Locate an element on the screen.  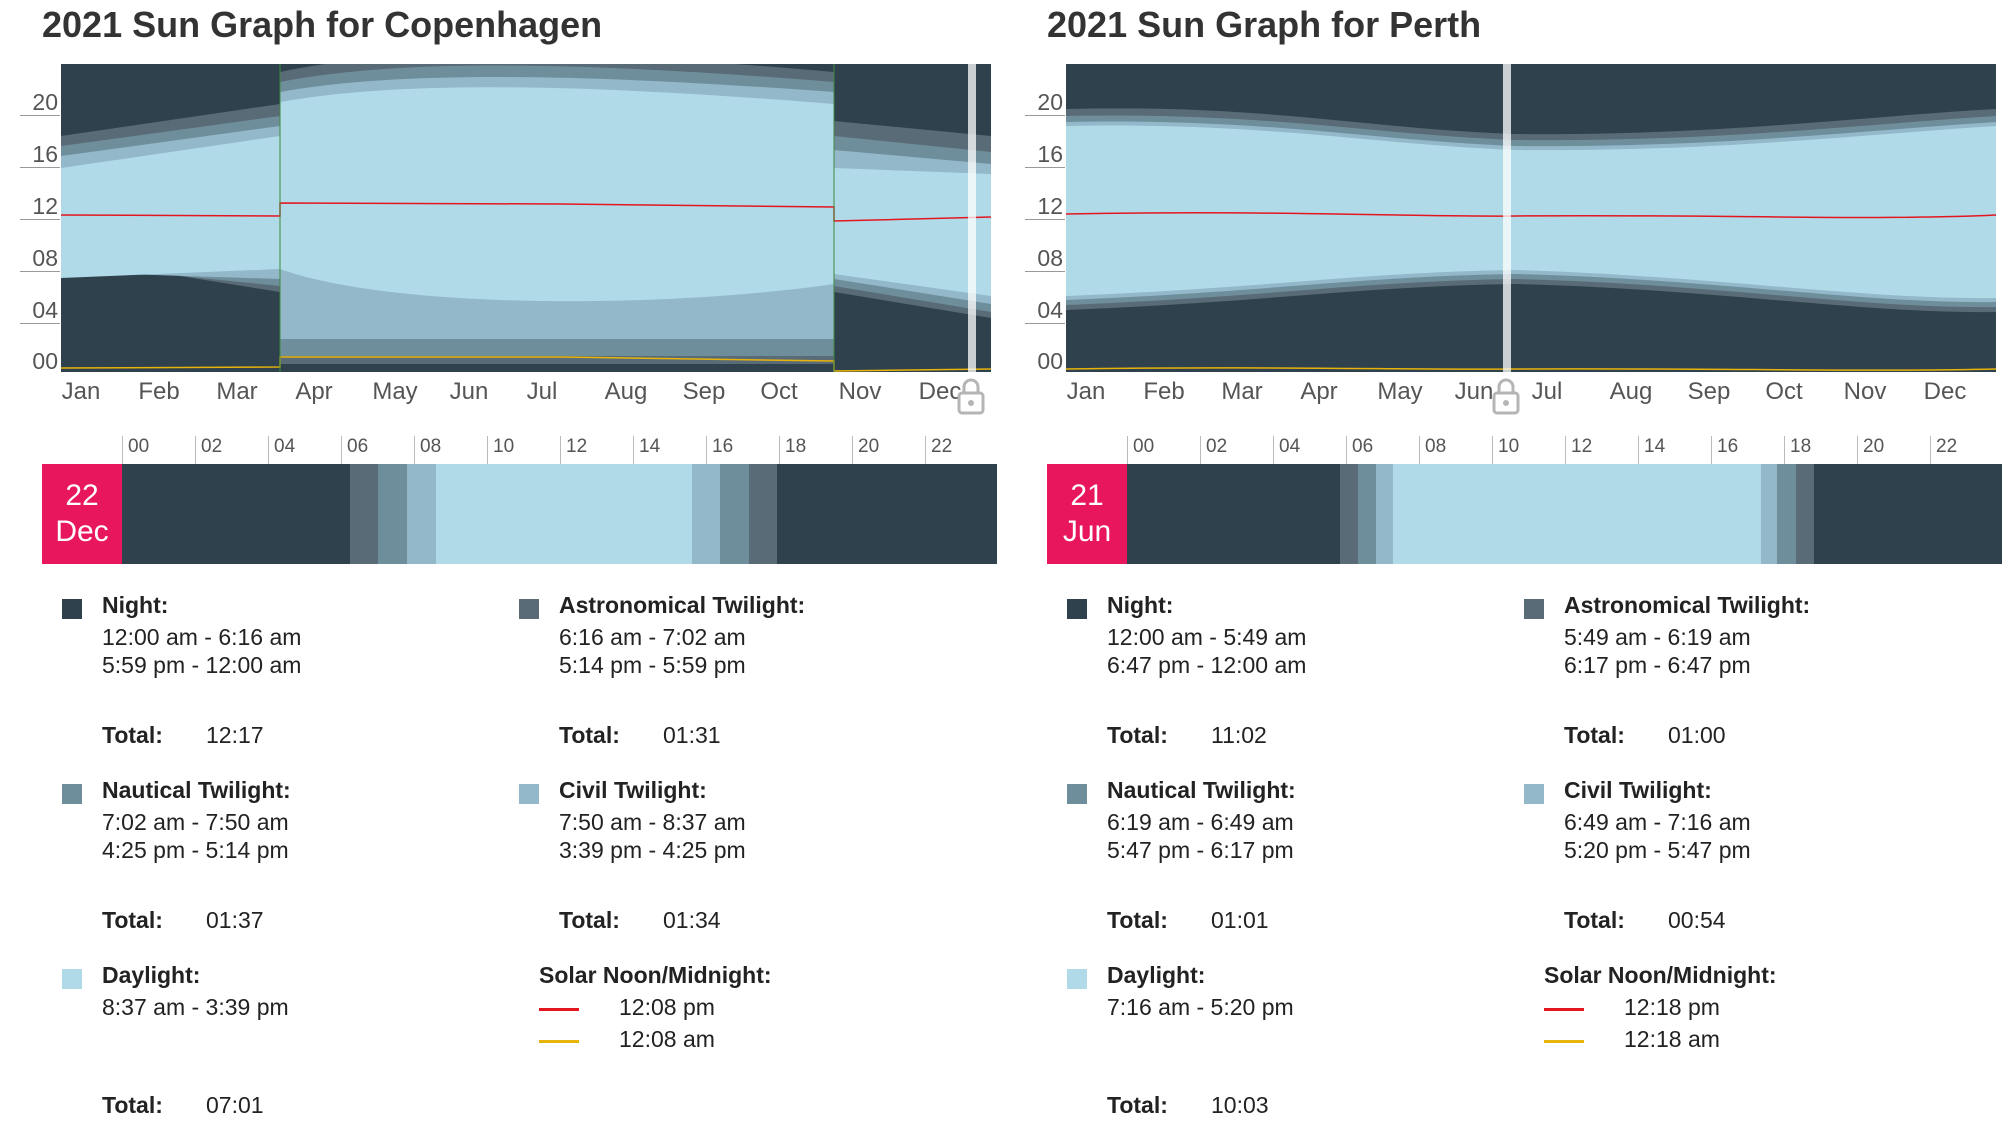
daylight-swatch is located at coordinates (1077, 979).